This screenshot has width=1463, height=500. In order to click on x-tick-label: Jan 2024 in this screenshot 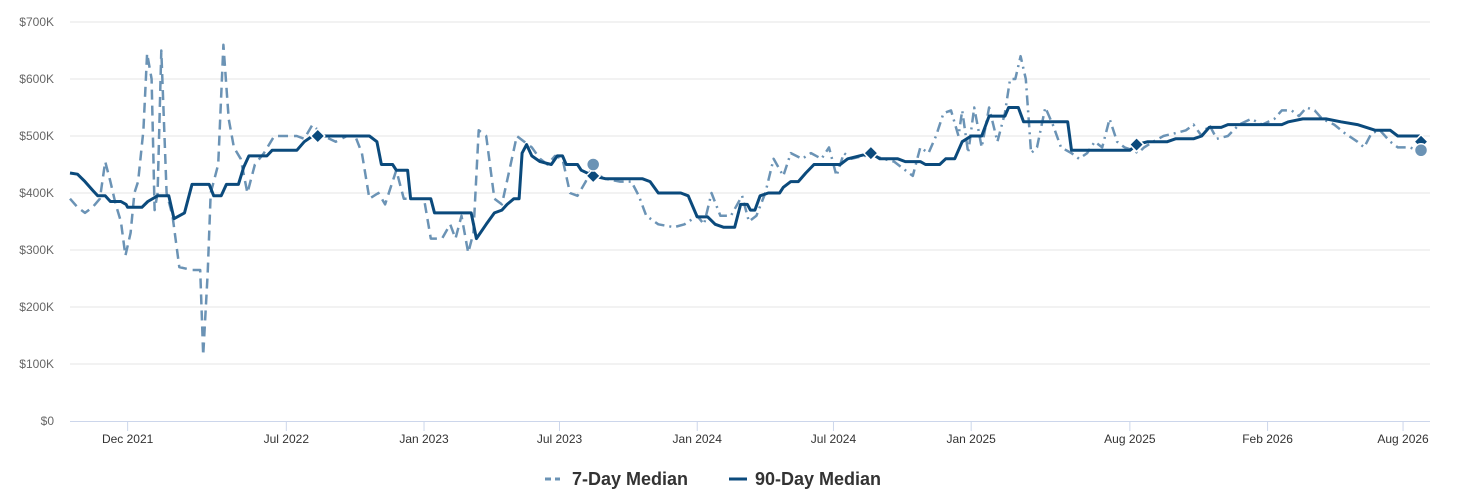, I will do `click(698, 439)`.